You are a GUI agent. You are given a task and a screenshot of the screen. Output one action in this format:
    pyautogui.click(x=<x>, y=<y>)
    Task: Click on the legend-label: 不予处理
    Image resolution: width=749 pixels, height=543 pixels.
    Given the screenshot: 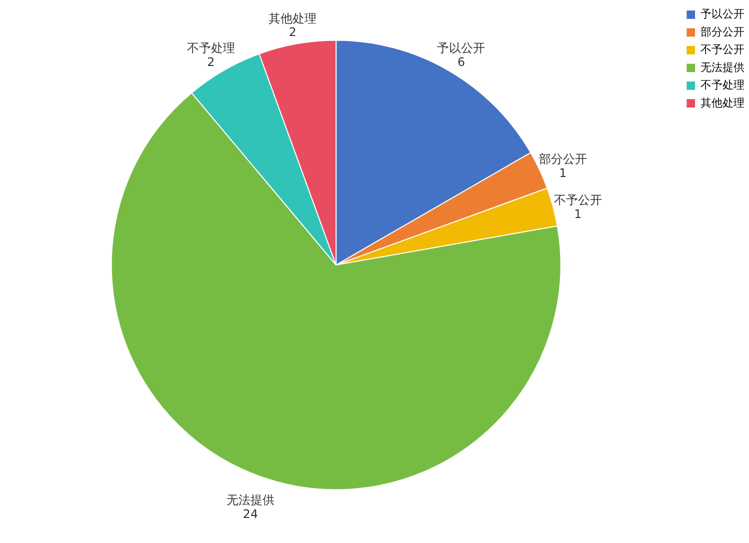 What is the action you would take?
    pyautogui.click(x=722, y=85)
    